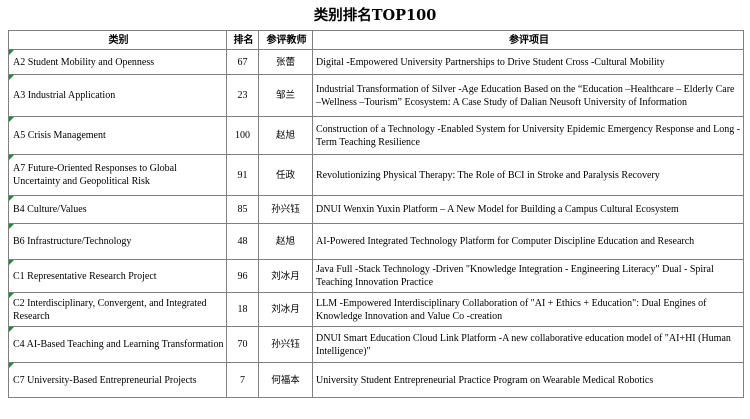  What do you see at coordinates (375, 15) in the screenshot?
I see `page-title: 类别排名TOP100` at bounding box center [375, 15].